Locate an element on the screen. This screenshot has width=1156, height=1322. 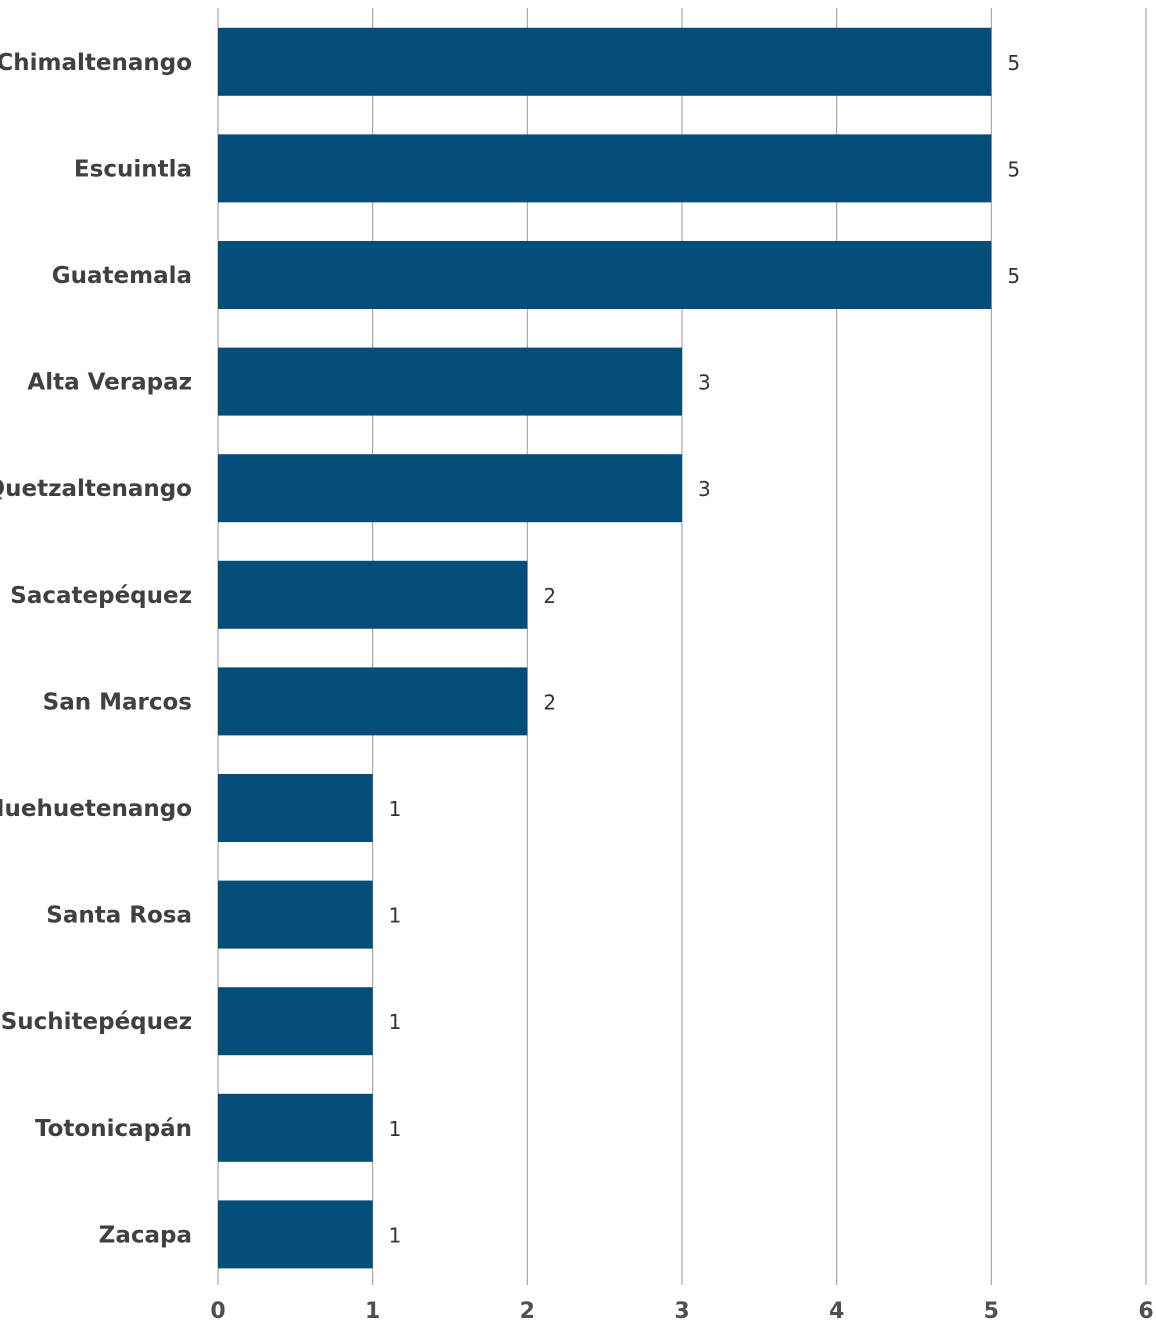
x-tick-label: 6 is located at coordinates (1145, 1310).